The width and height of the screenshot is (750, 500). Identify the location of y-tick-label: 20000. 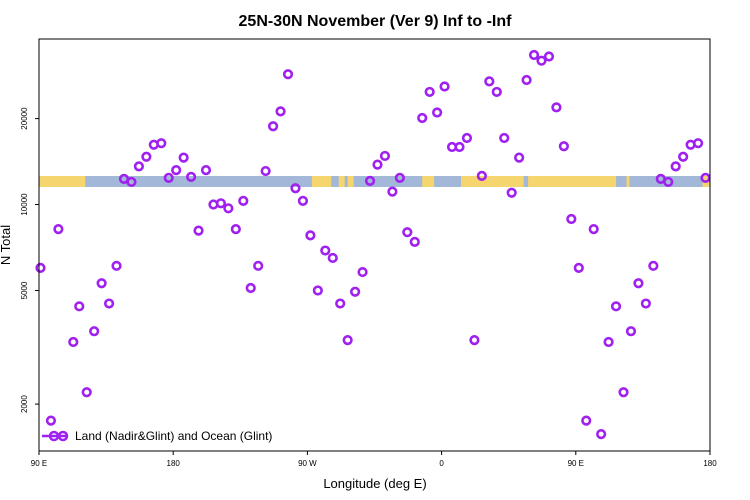
(24, 118).